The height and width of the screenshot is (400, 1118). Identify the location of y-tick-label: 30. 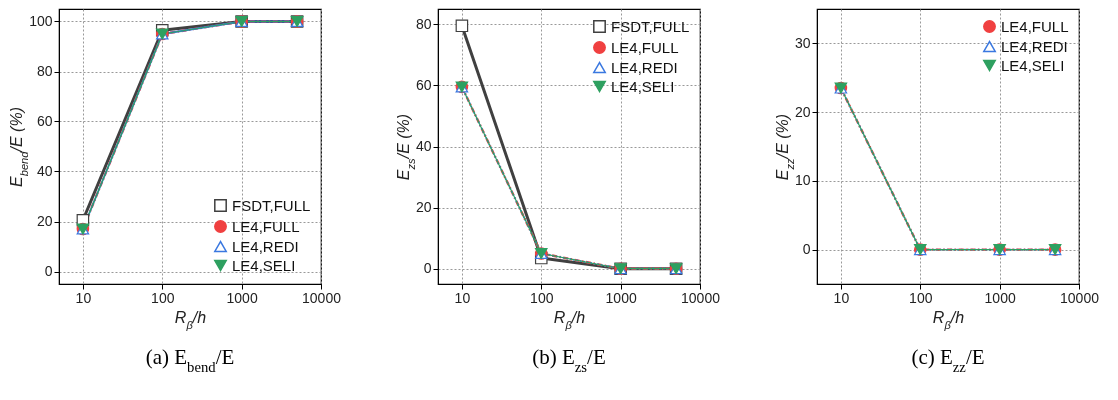
(802, 42).